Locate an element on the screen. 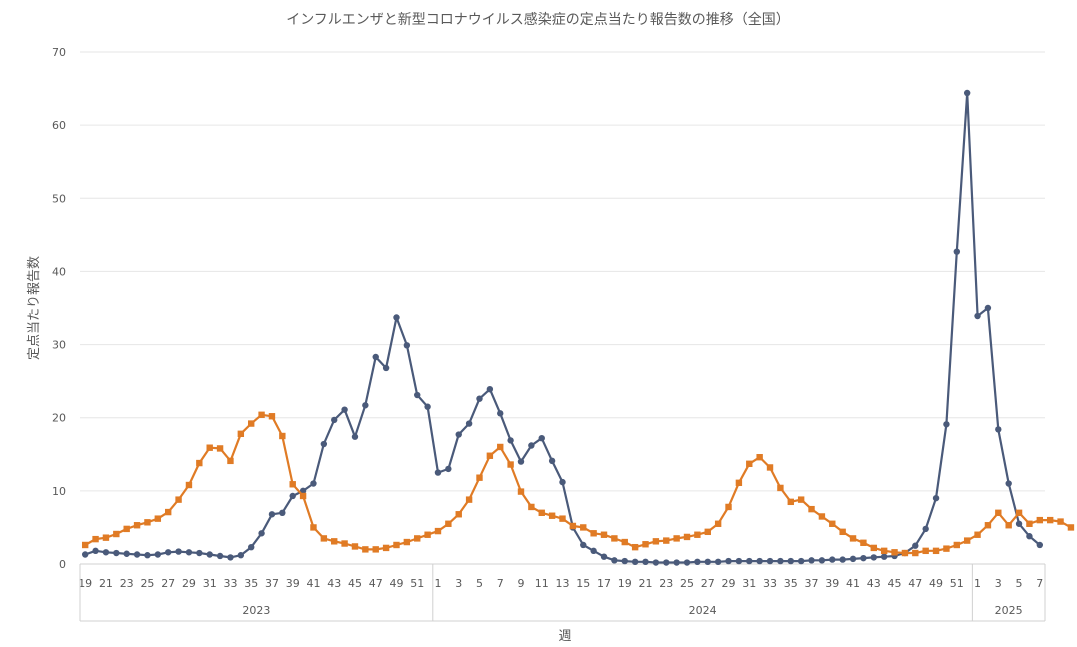  y-tick-label: 60 is located at coordinates (59, 125).